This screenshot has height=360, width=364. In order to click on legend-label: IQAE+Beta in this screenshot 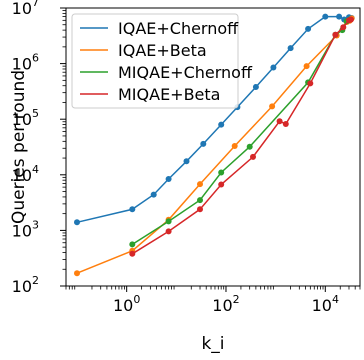, I will do `click(162, 50)`.